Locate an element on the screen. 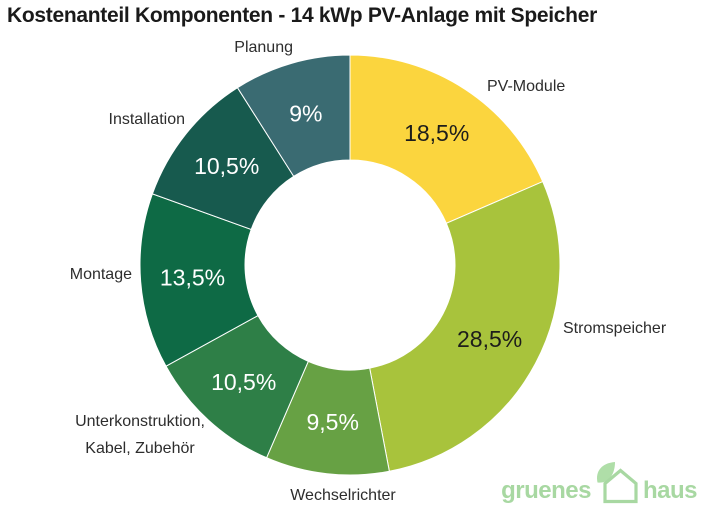  segment-value-label-wechselrichter: 9,5% is located at coordinates (332, 422).